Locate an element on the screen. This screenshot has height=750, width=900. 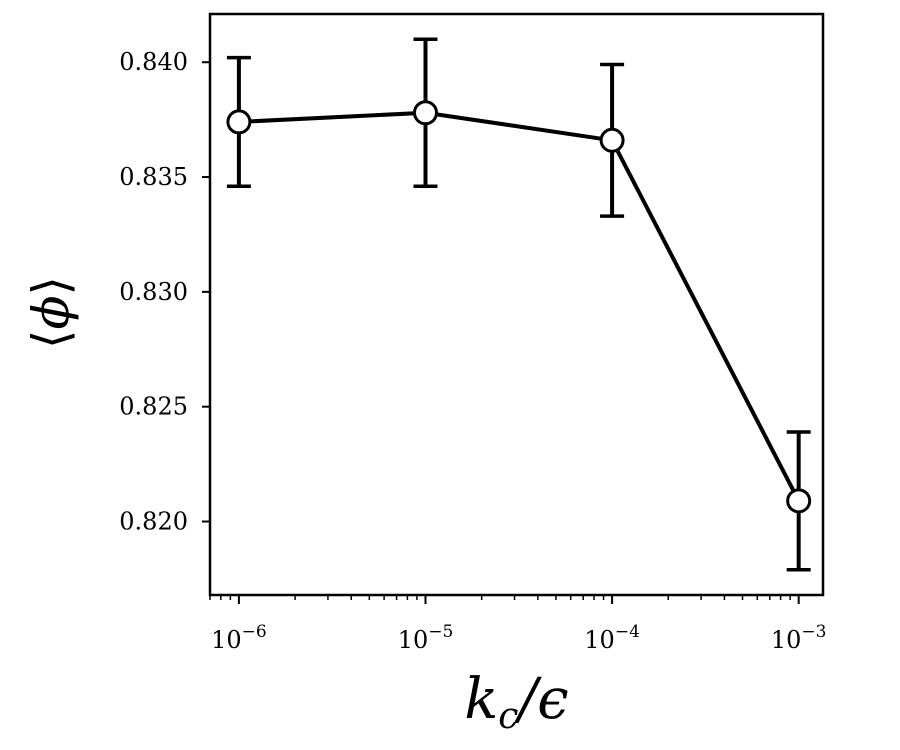
y-tick-label: 0.840 is located at coordinates (153, 62).